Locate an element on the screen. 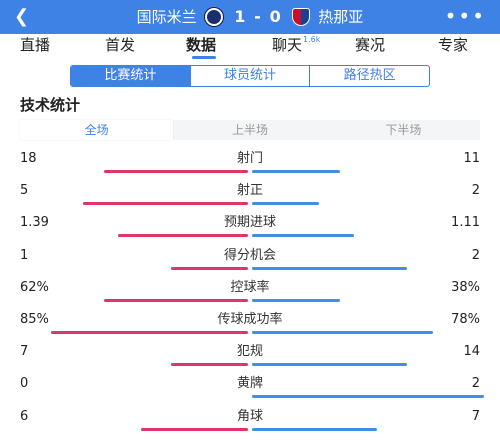 This screenshot has width=500, height=440. tab-label: 数据 is located at coordinates (201, 45).